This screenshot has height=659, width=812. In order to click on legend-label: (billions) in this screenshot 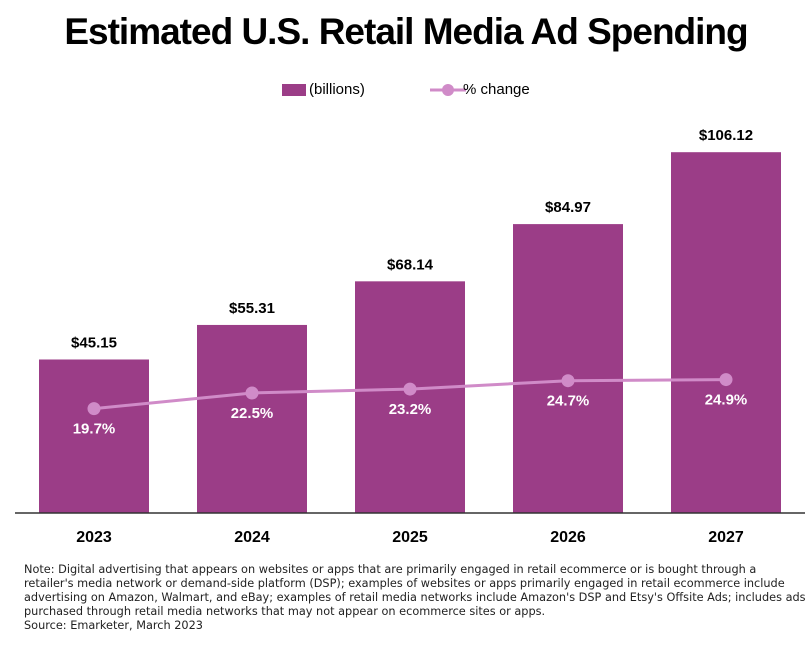, I will do `click(337, 89)`.